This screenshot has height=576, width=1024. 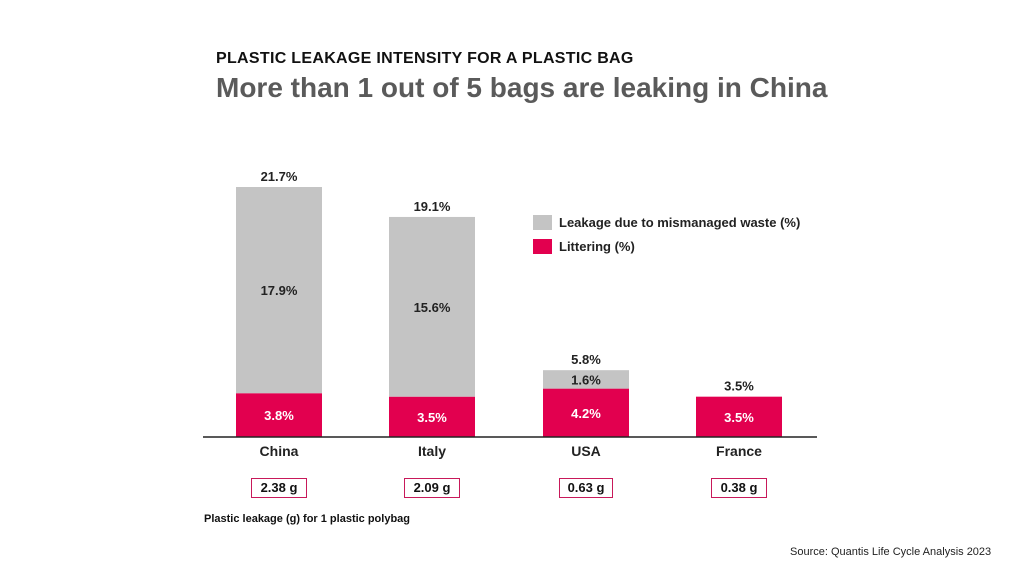 I want to click on category-label-china: China, so click(x=279, y=451).